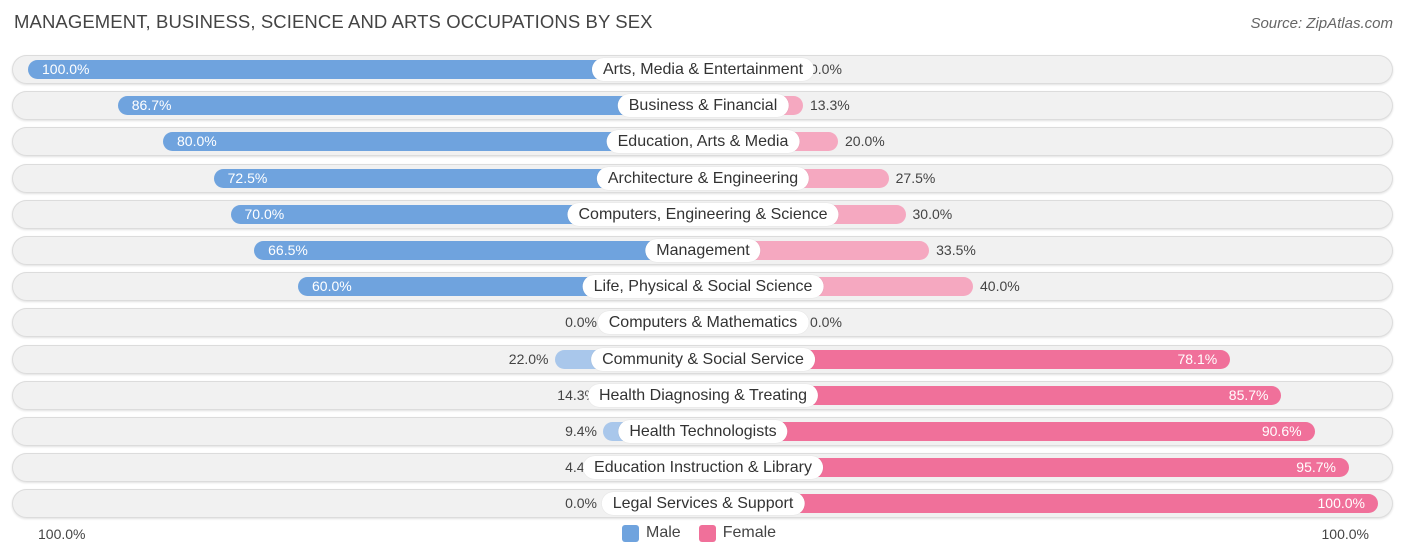 This screenshot has width=1406, height=559. What do you see at coordinates (1197, 359) in the screenshot?
I see `value-label-female: 78.1%` at bounding box center [1197, 359].